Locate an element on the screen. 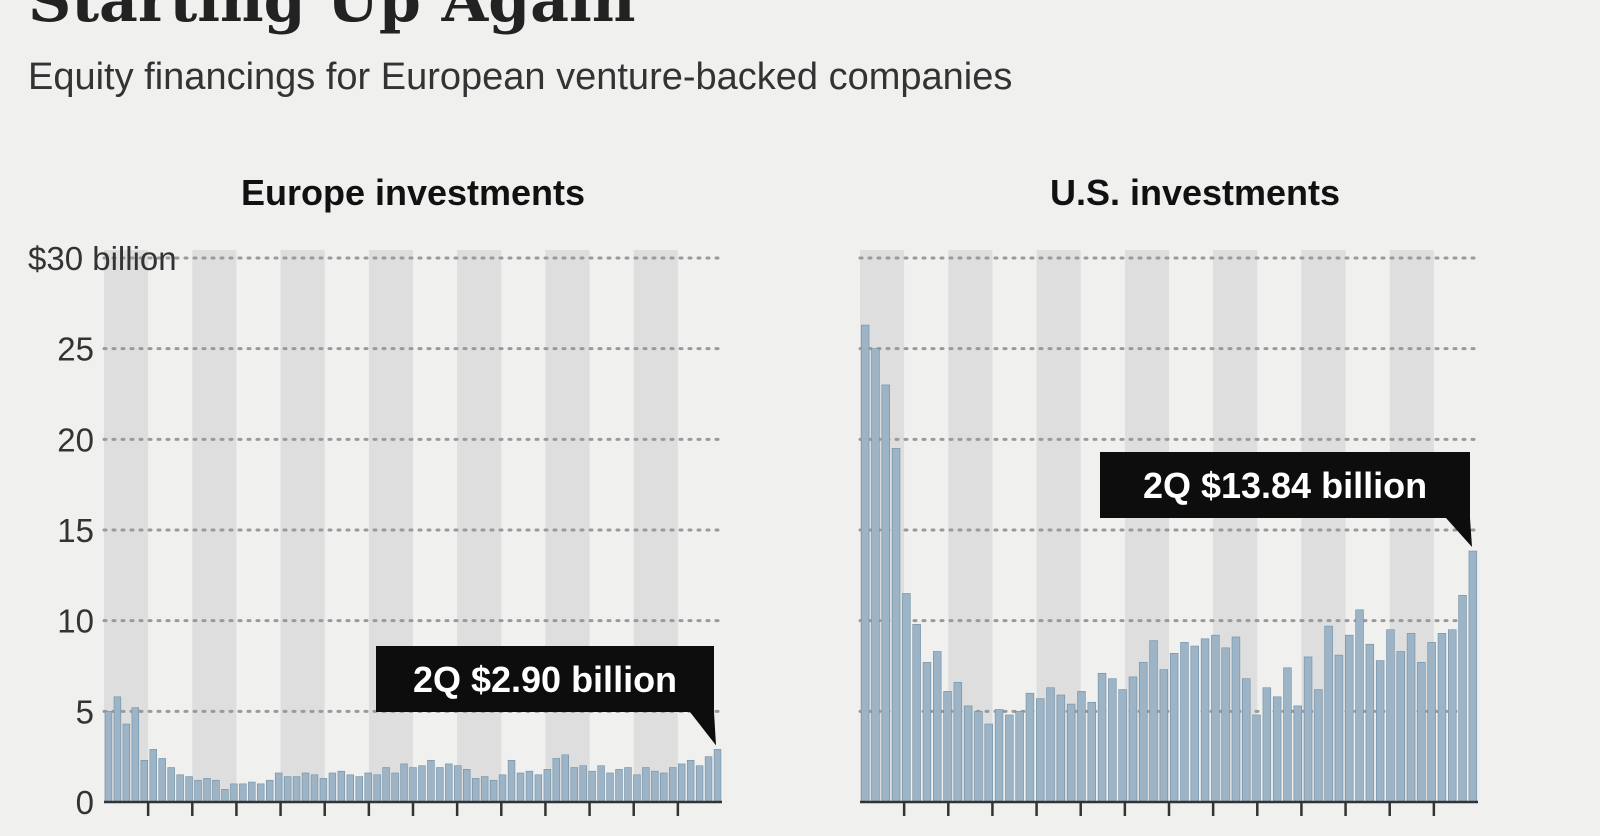 The width and height of the screenshot is (1600, 836). europe-x-axis is located at coordinates (413, 808).